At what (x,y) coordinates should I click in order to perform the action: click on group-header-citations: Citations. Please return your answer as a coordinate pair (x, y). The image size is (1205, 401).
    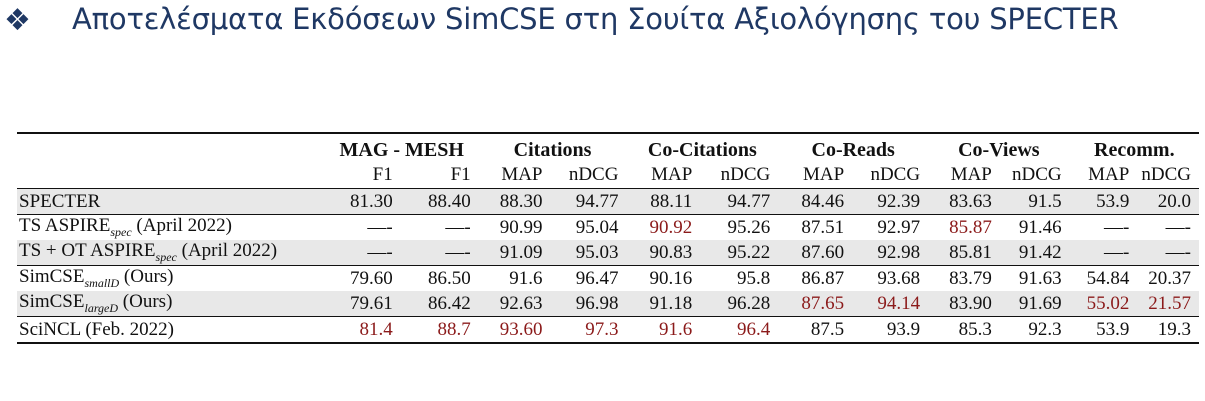
    Looking at the image, I should click on (552, 147).